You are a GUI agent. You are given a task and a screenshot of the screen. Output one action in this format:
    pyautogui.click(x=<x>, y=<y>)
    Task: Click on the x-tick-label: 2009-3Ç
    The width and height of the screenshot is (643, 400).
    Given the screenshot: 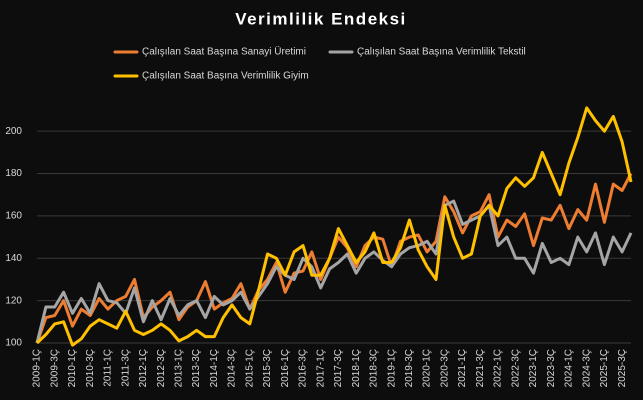 What is the action you would take?
    pyautogui.click(x=54, y=368)
    